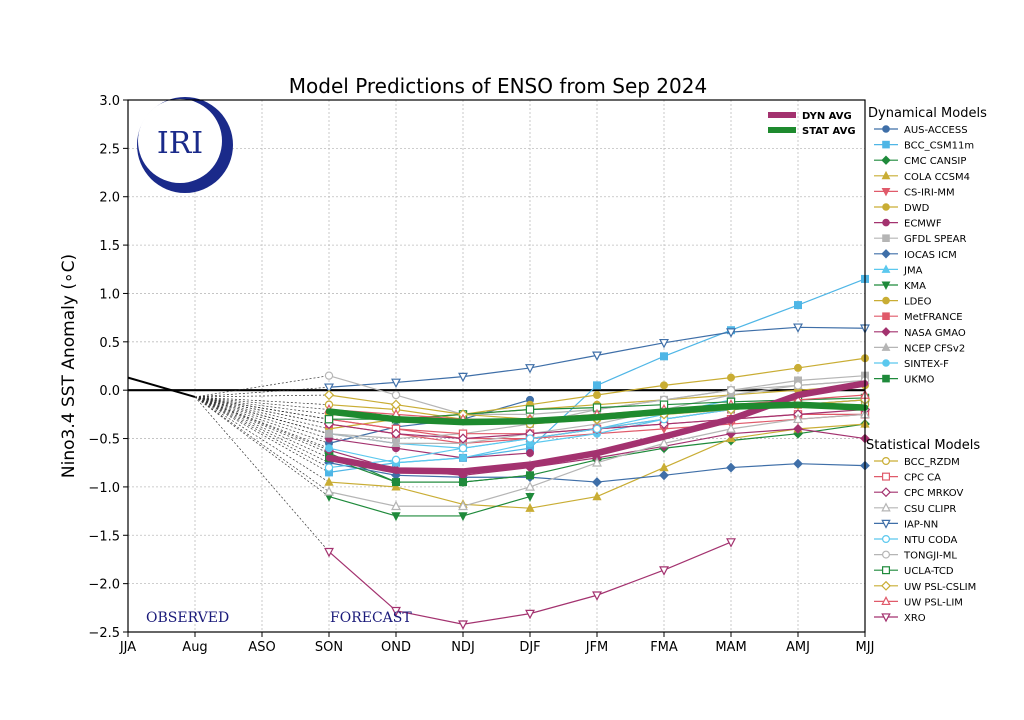  What do you see at coordinates (463, 647) in the screenshot?
I see `x-tick-label: NDJ` at bounding box center [463, 647].